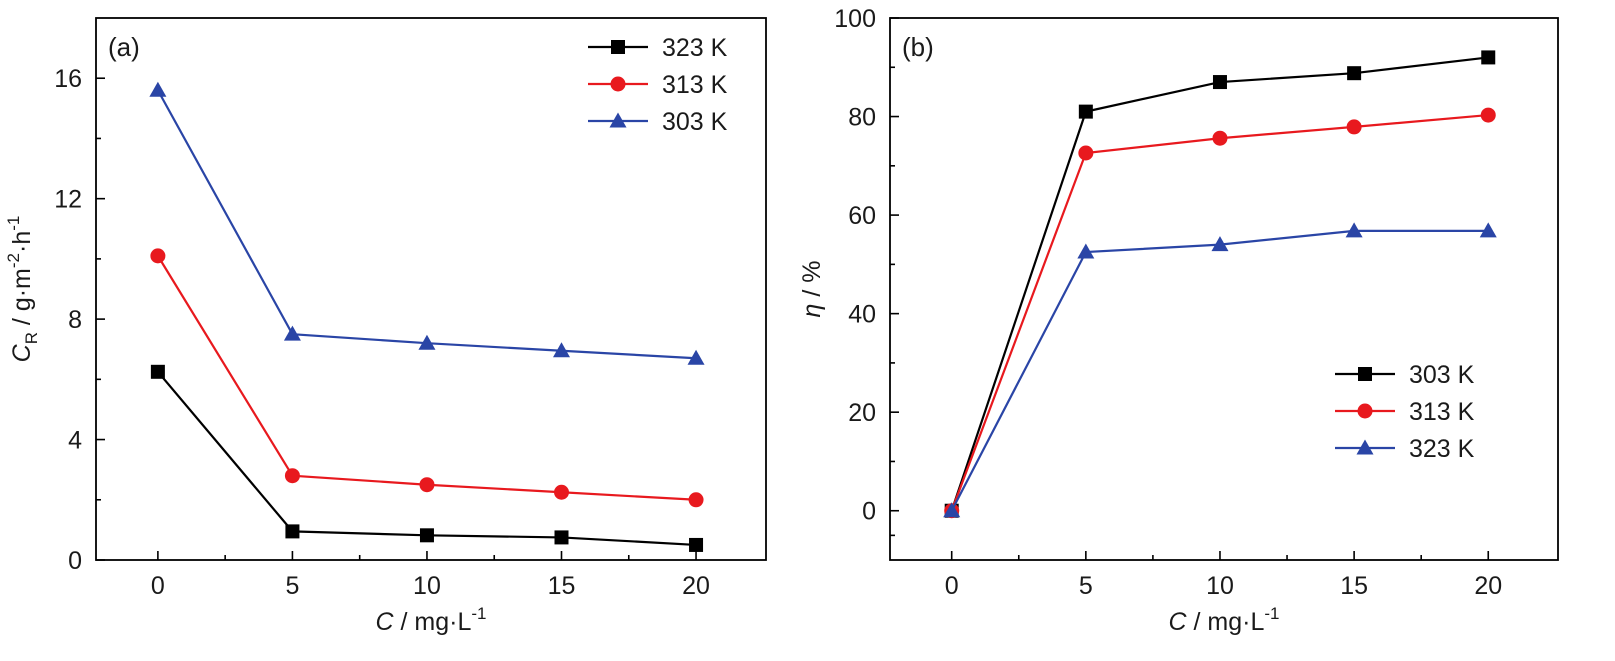 The width and height of the screenshot is (1615, 661). Describe the element at coordinates (695, 85) in the screenshot. I see `chart-a-legend-label: 313 K` at that location.